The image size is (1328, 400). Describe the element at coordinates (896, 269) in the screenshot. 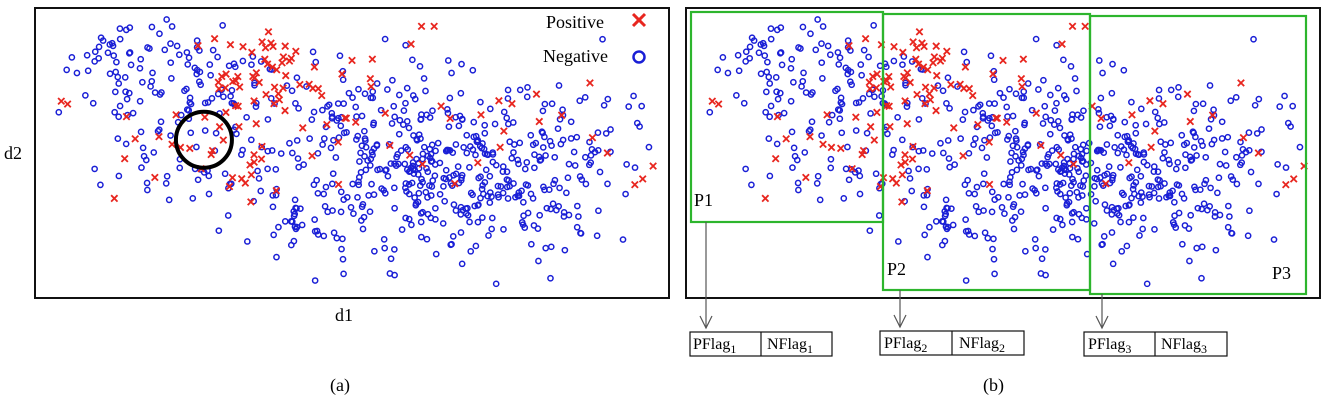

I see `partition-p2-label: P2` at that location.